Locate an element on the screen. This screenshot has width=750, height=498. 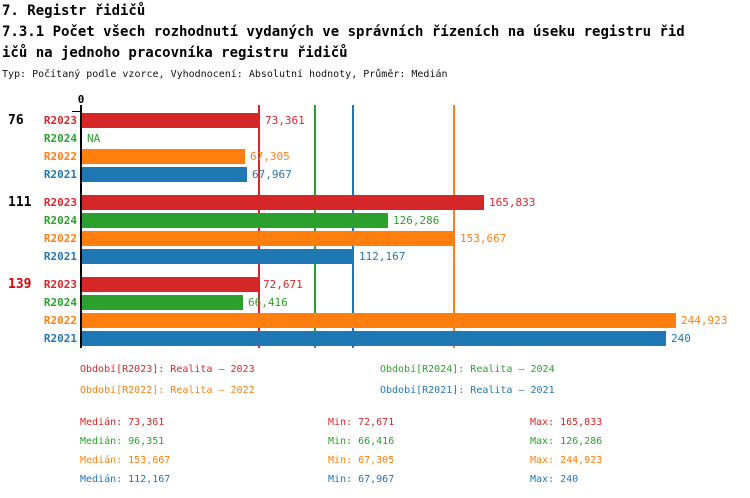
bar-value-label: 244,923 is located at coordinates (704, 320).